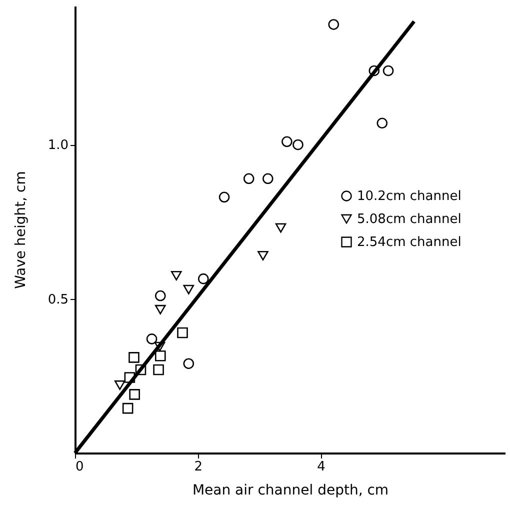 The height and width of the screenshot is (507, 510). Describe the element at coordinates (409, 219) in the screenshot. I see `legend-label: 5.08cm channel` at that location.